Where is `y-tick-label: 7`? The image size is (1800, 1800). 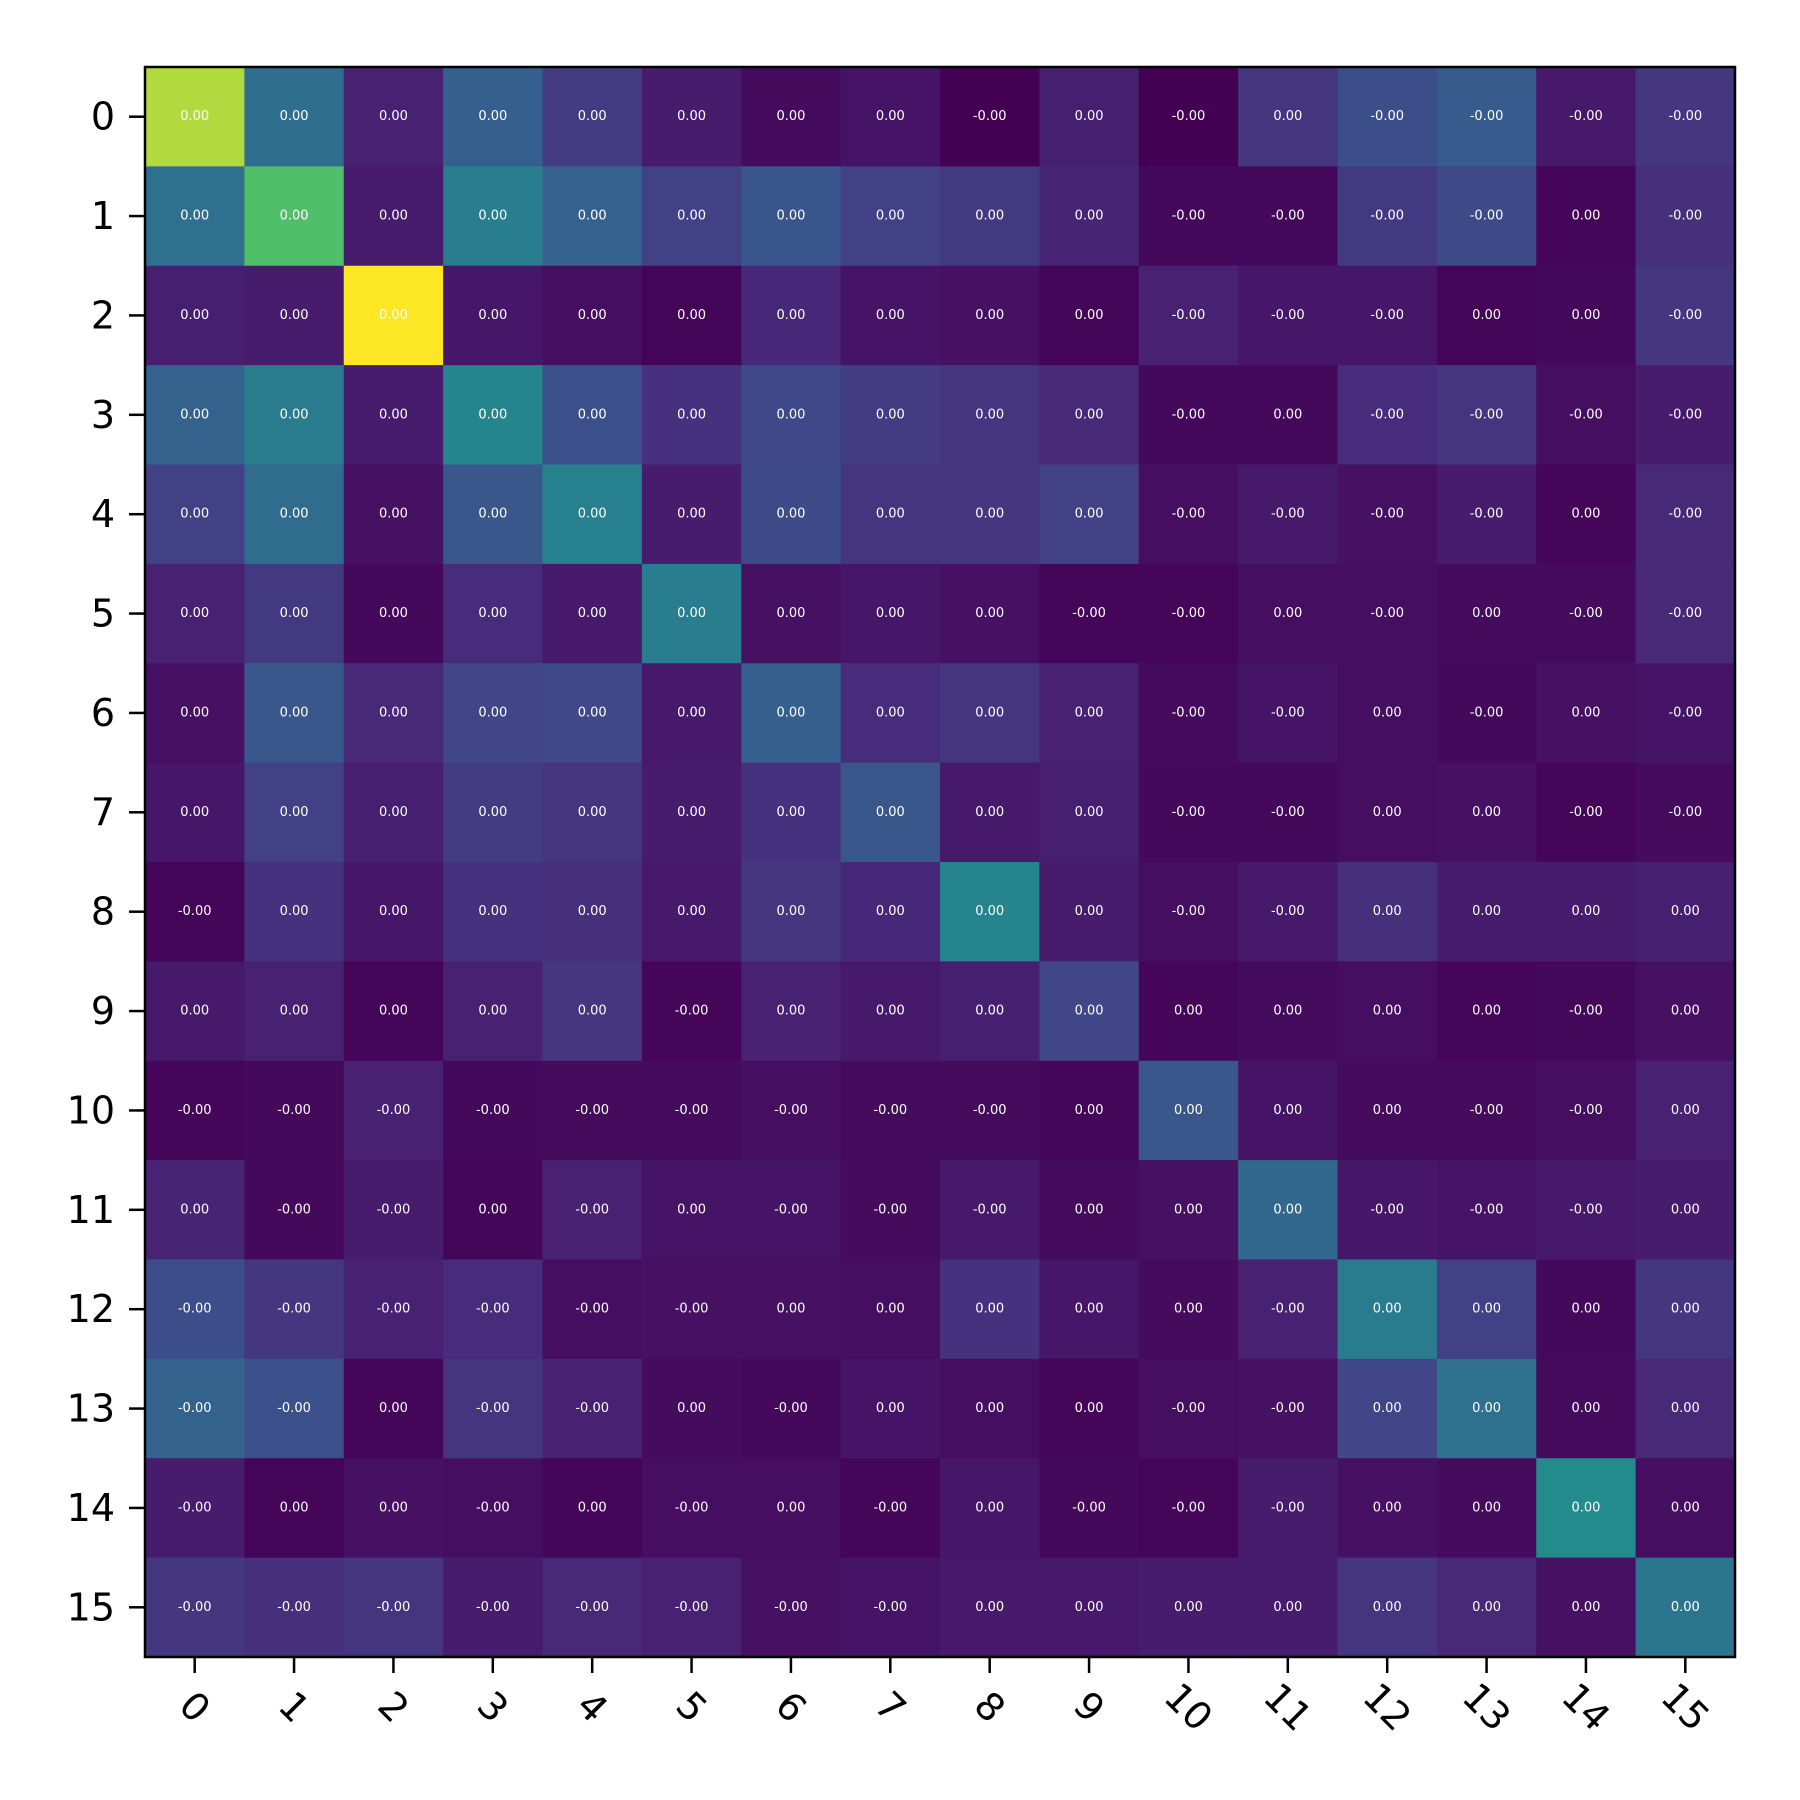
y-tick-label: 7 is located at coordinates (103, 812).